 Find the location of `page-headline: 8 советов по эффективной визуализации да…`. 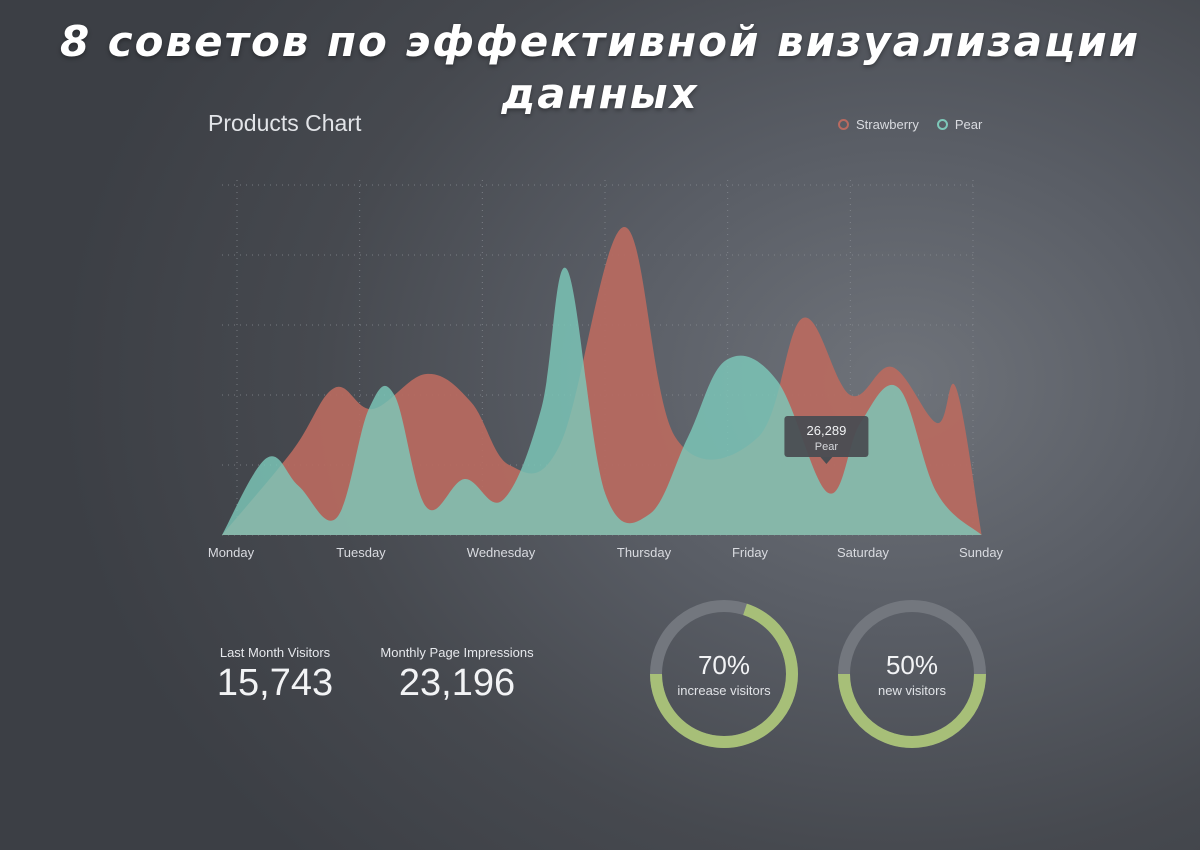

page-headline: 8 советов по эффективной визуализации да… is located at coordinates (600, 67).